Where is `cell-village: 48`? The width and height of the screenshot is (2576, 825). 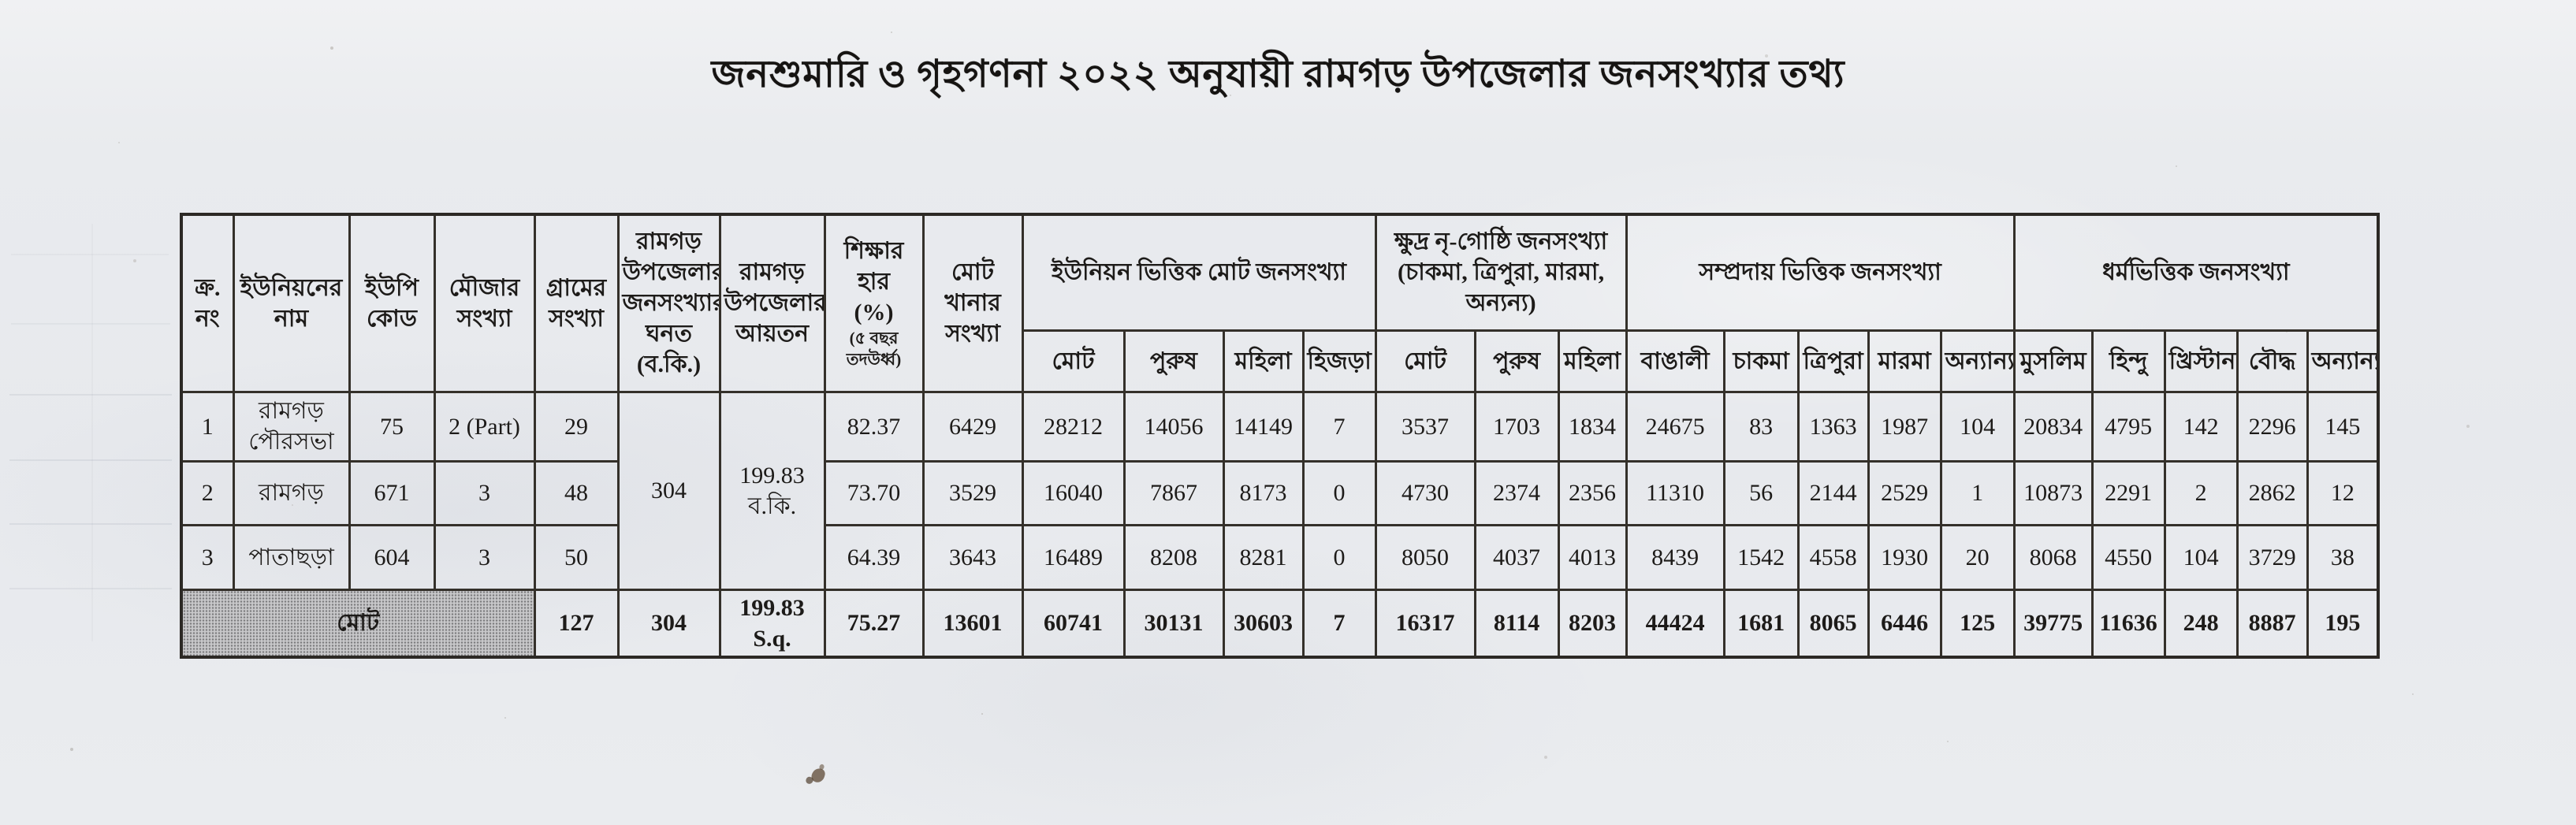
cell-village: 48 is located at coordinates (576, 492).